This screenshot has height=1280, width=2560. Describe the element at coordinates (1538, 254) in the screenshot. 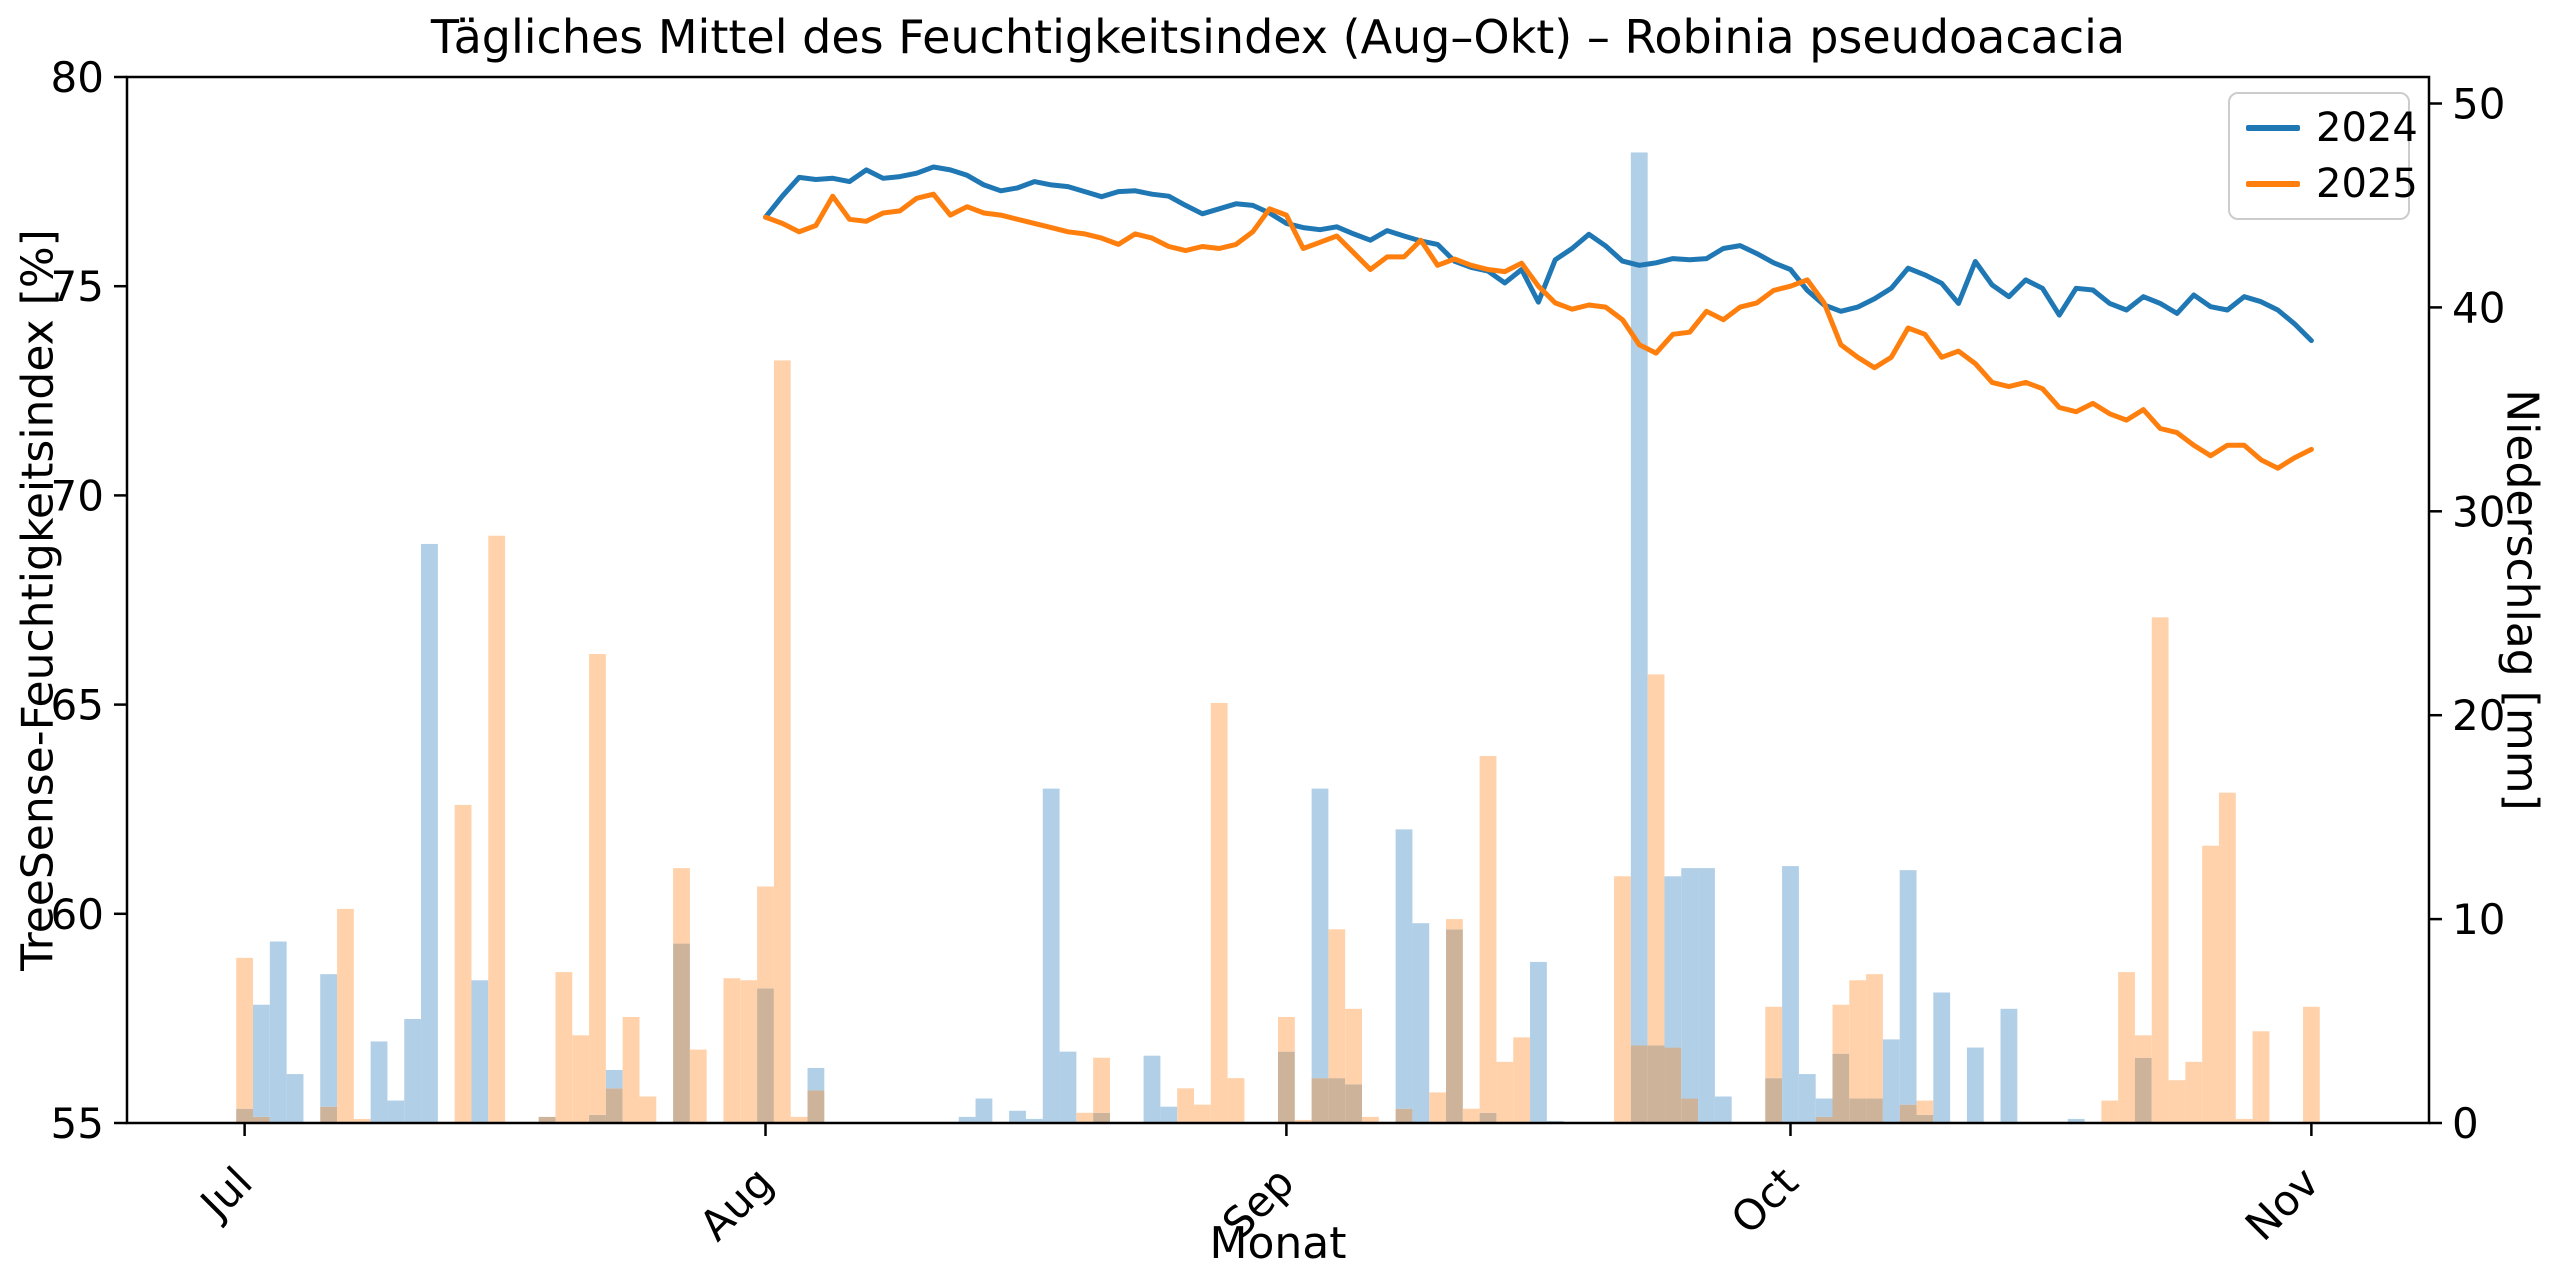

I see `index-line-2024` at that location.